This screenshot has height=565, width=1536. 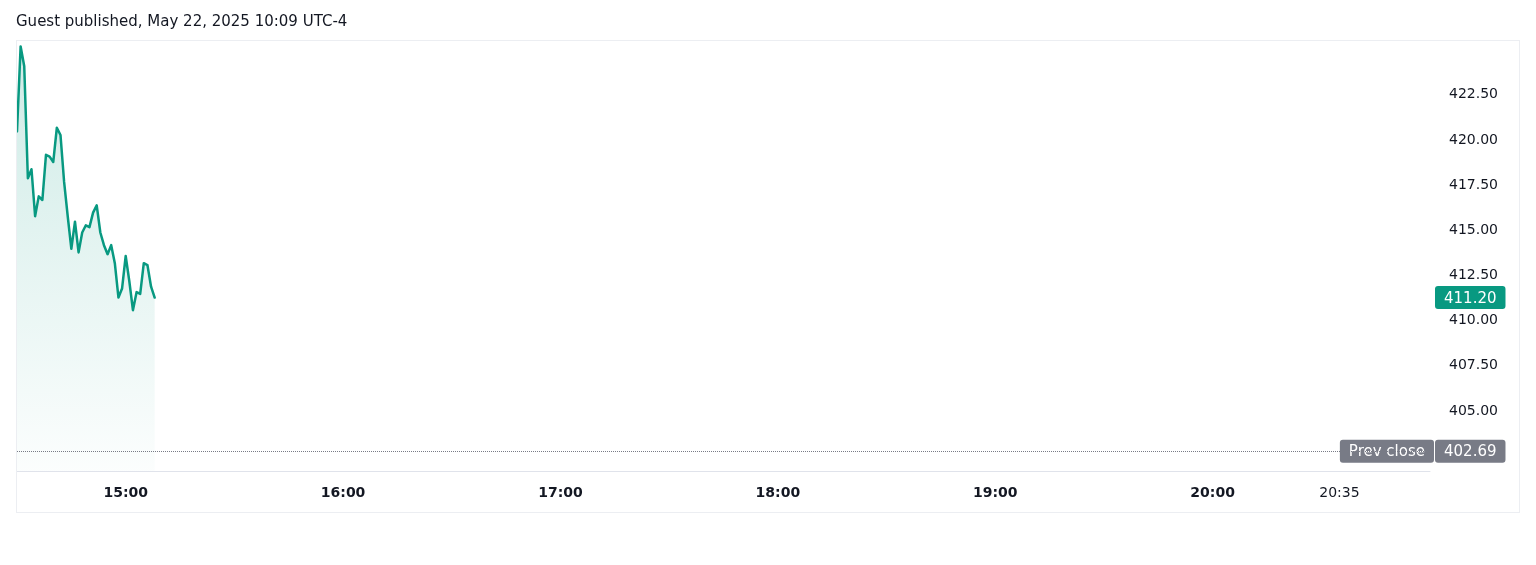 What do you see at coordinates (1339, 492) in the screenshot?
I see `x-tick-label: 20:35` at bounding box center [1339, 492].